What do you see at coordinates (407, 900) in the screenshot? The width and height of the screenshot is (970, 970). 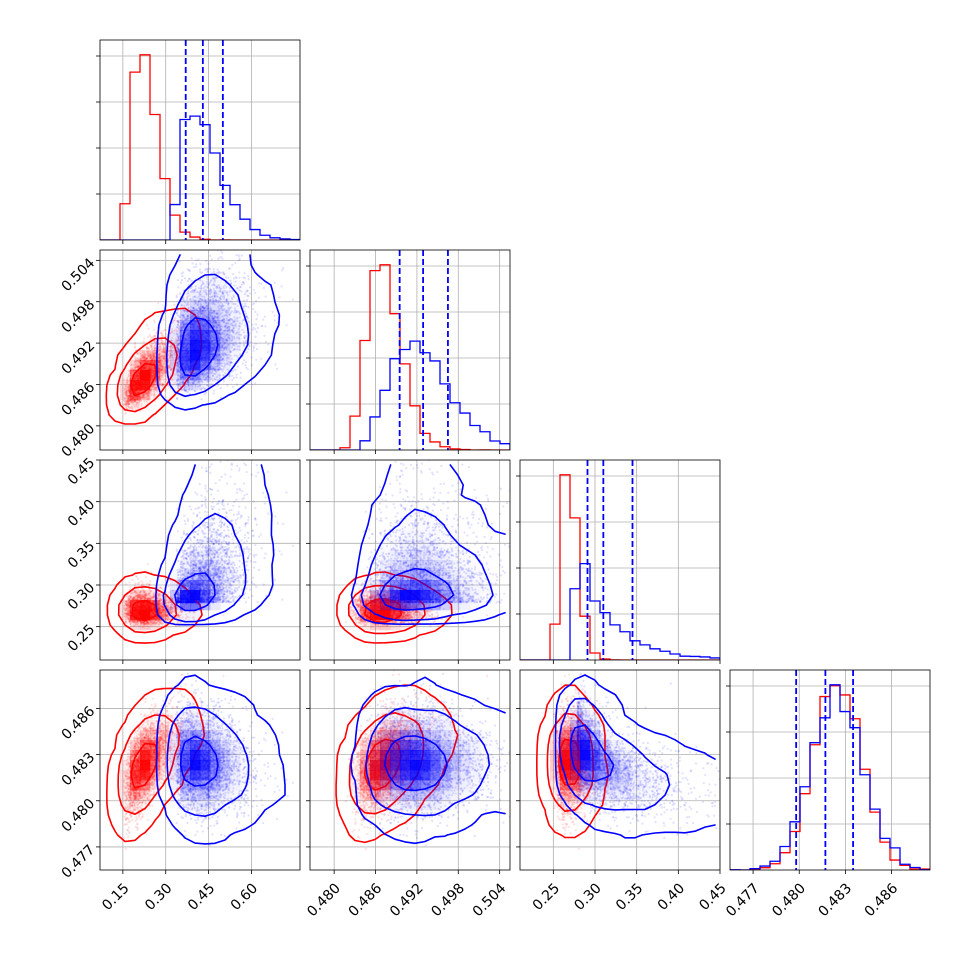 I see `x-tick-label: 0.492` at bounding box center [407, 900].